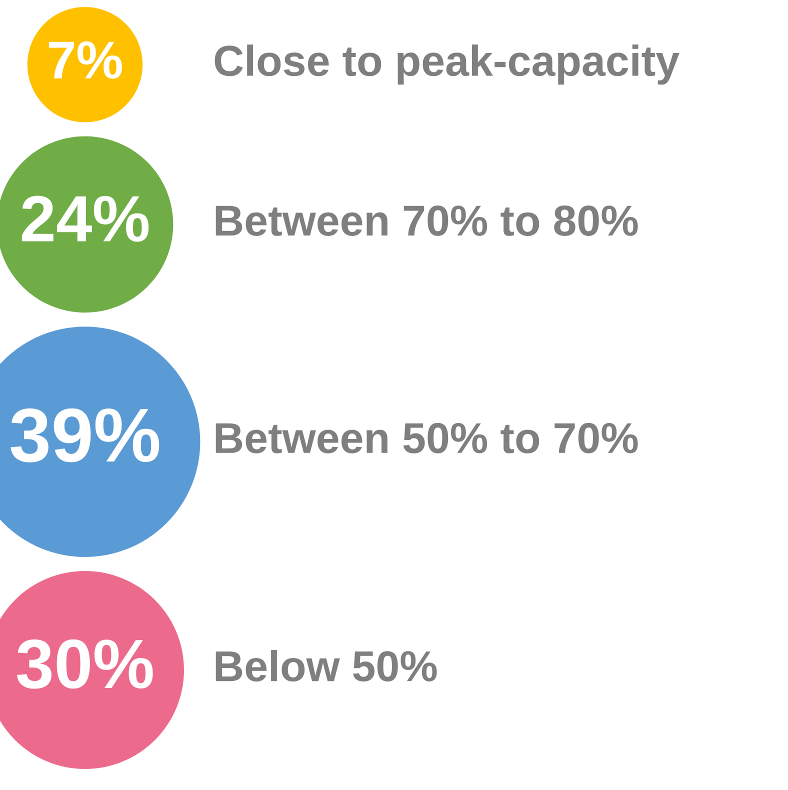 The image size is (788, 790). I want to click on data-label: 7%, so click(85, 60).